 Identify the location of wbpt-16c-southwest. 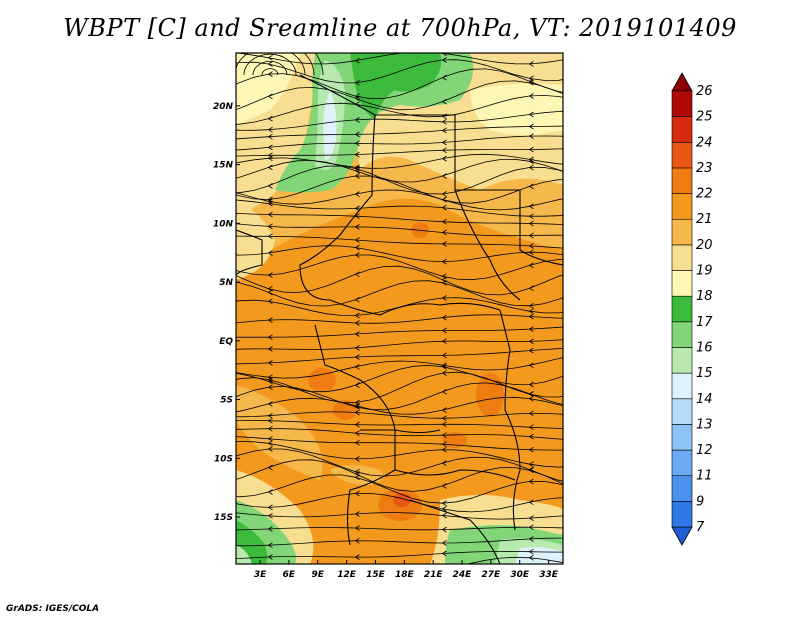
(244, 554).